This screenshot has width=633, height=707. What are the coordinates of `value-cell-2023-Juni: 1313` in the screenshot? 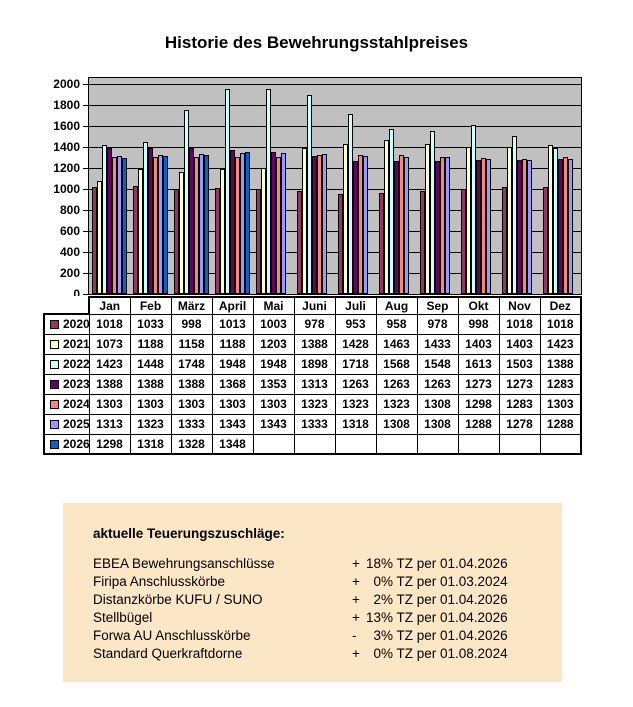 It's located at (314, 384).